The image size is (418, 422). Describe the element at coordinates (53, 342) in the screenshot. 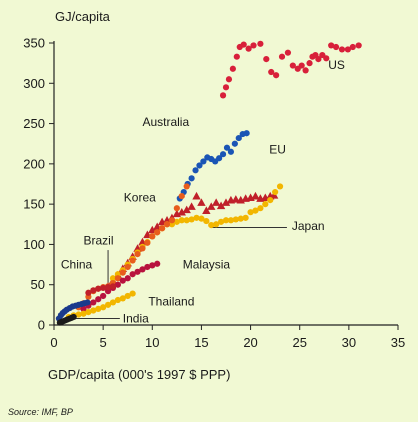

I see `x-tick-label: 0` at that location.